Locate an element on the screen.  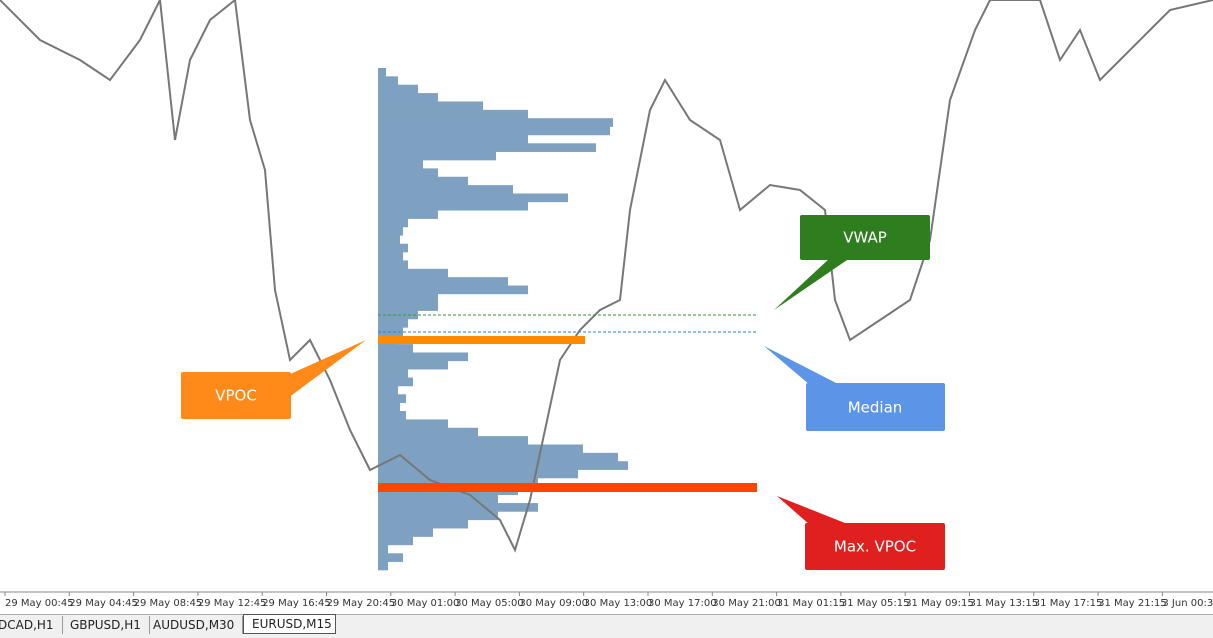
max-vpoc-pointer is located at coordinates (813, 510).